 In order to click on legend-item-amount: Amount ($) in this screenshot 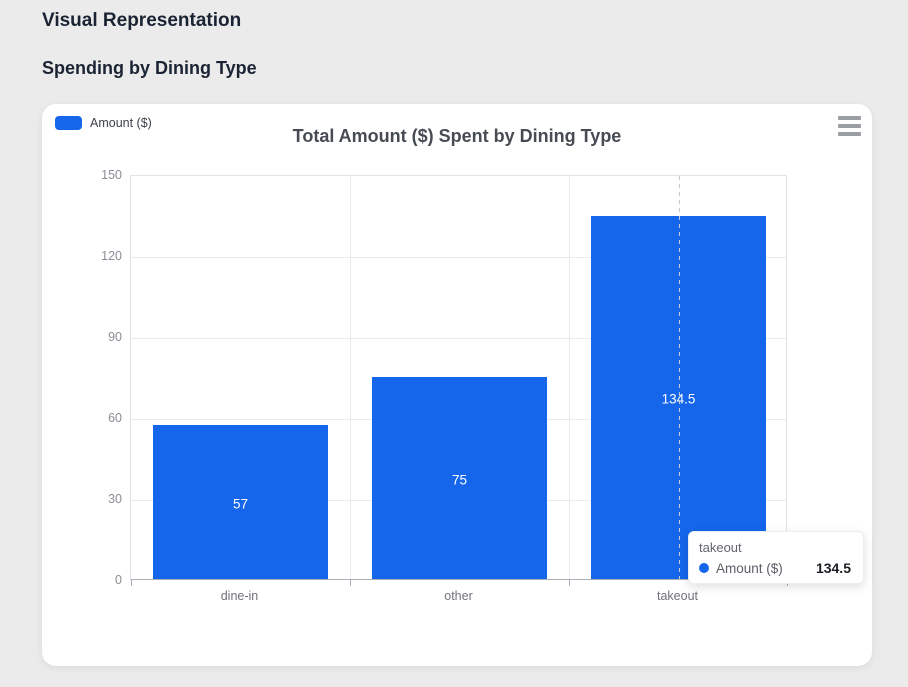, I will do `click(103, 123)`.